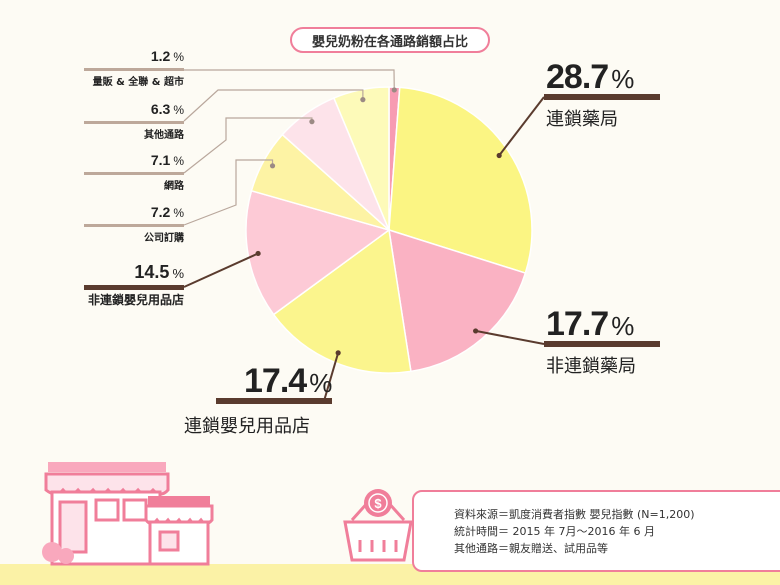  Describe the element at coordinates (574, 514) in the screenshot. I see `source-line: 資料來源＝凱度消費者指數 嬰兒指數 (N=1,200)` at that location.